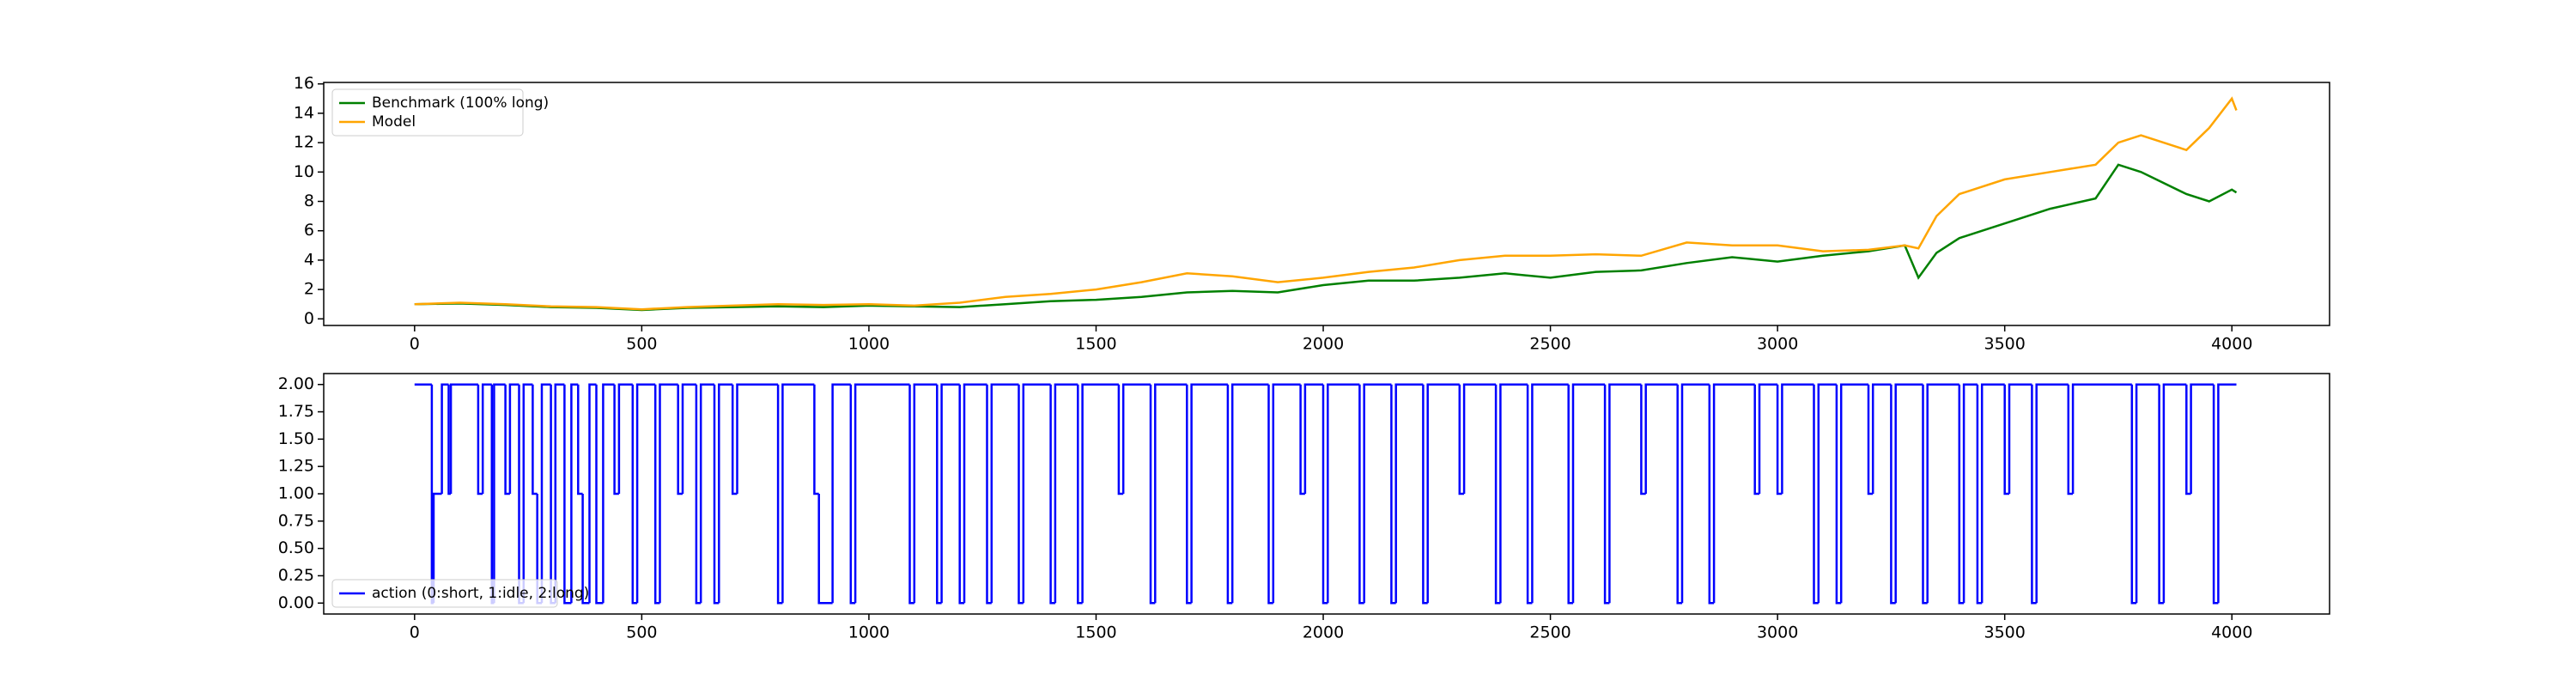 The height and width of the screenshot is (687, 2576). Describe the element at coordinates (296, 411) in the screenshot. I see `y-tick-label: 1.75` at that location.